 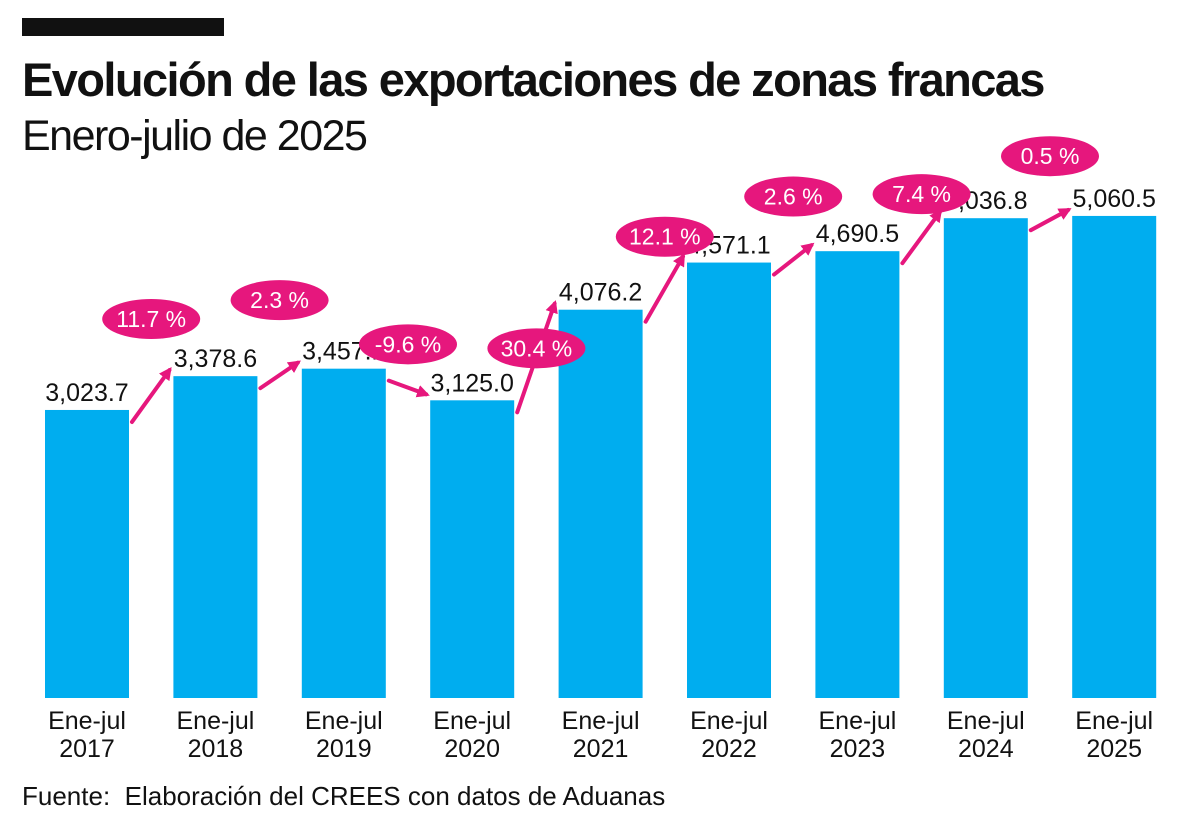 I want to click on x-tick-label: Ene-jul 2020, so click(x=472, y=735).